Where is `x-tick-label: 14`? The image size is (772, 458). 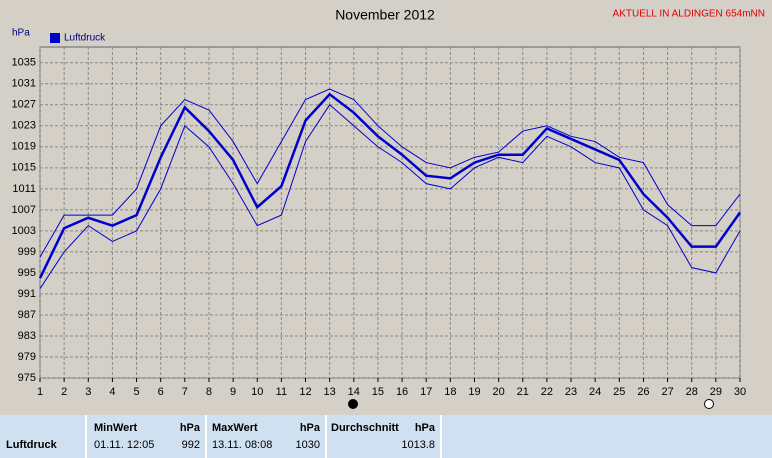 x-tick-label: 14 is located at coordinates (354, 392).